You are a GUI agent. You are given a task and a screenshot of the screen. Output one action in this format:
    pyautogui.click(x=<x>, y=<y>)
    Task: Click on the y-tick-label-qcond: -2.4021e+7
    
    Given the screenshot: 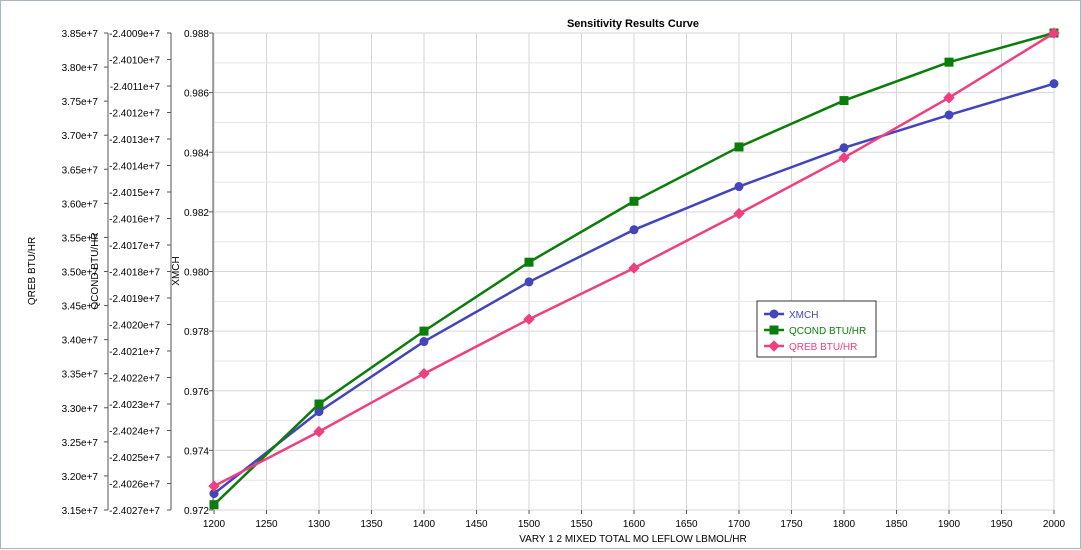 What is the action you would take?
    pyautogui.click(x=134, y=352)
    